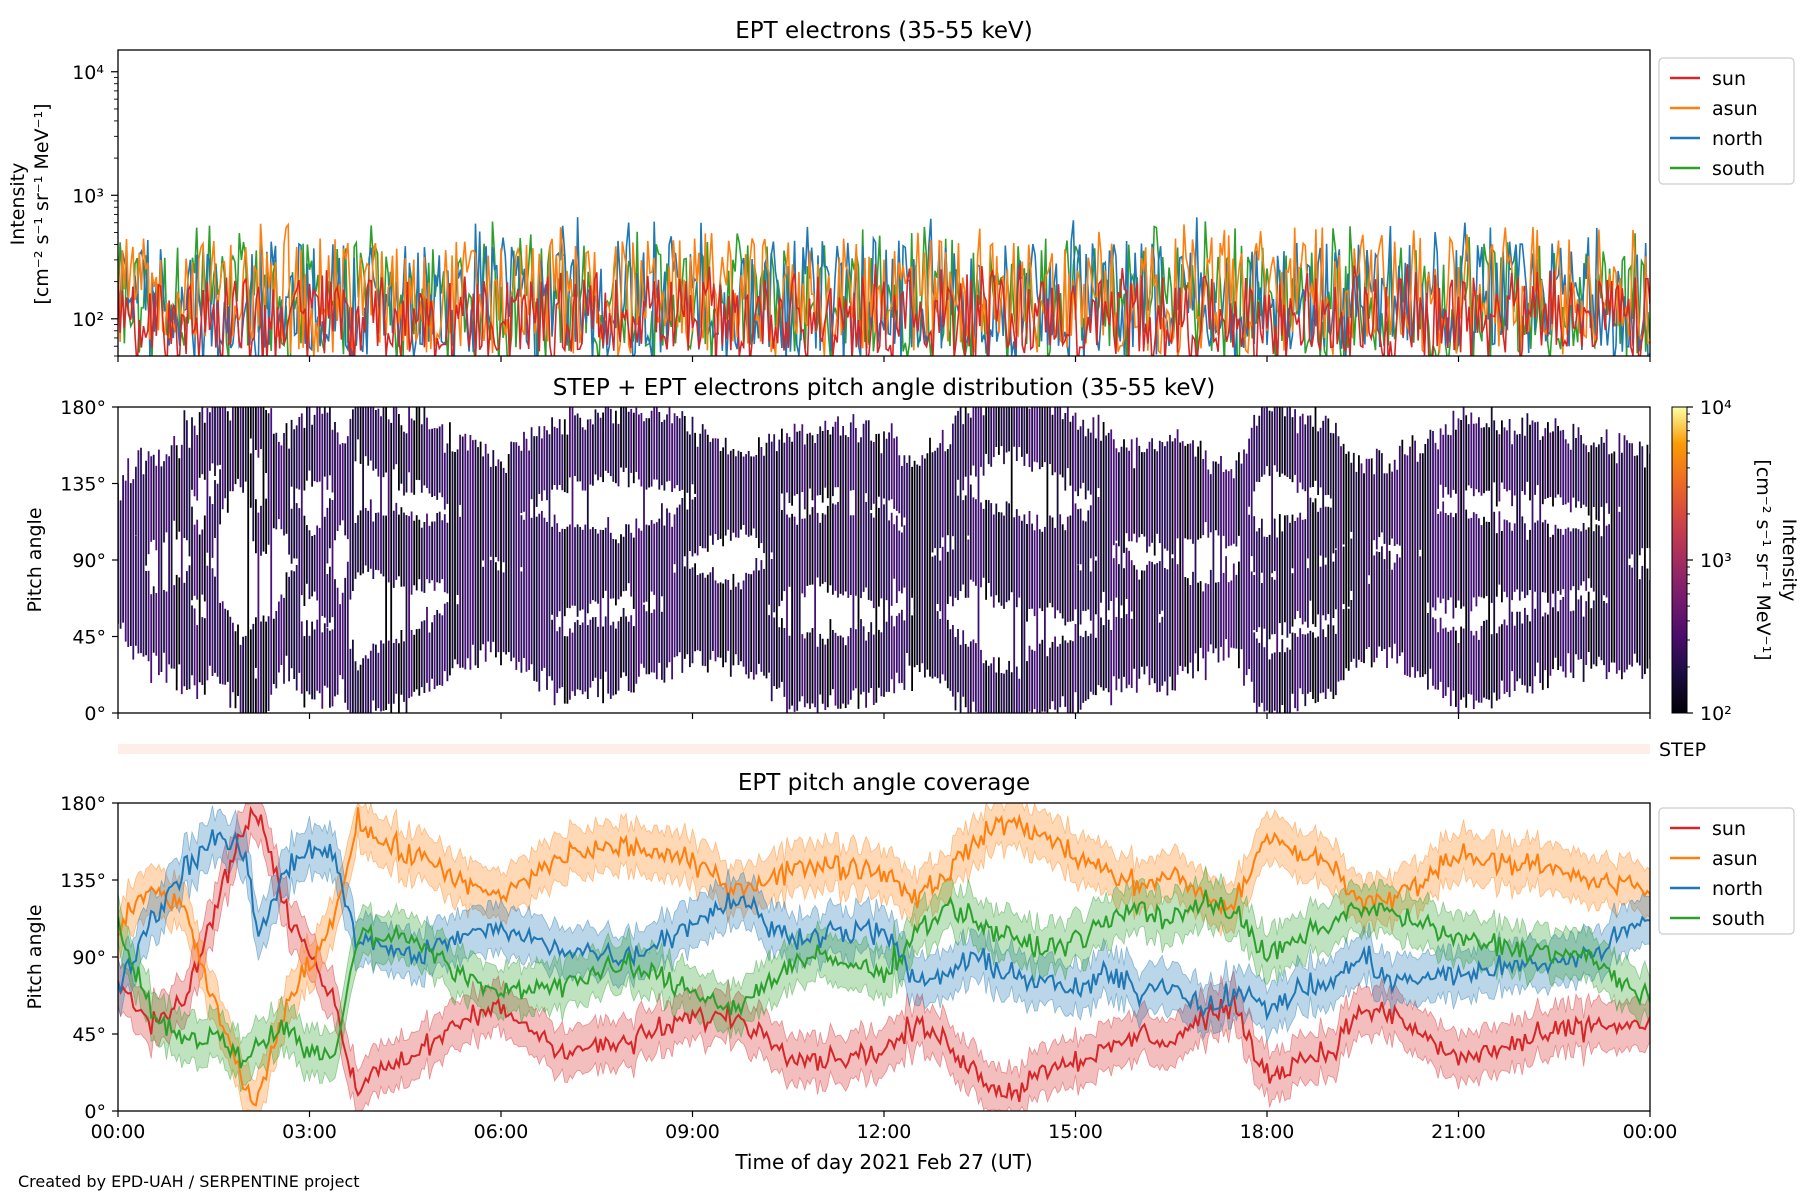 The width and height of the screenshot is (1800, 1200). I want to click on x-tick-label: 18:00, so click(1267, 1132).